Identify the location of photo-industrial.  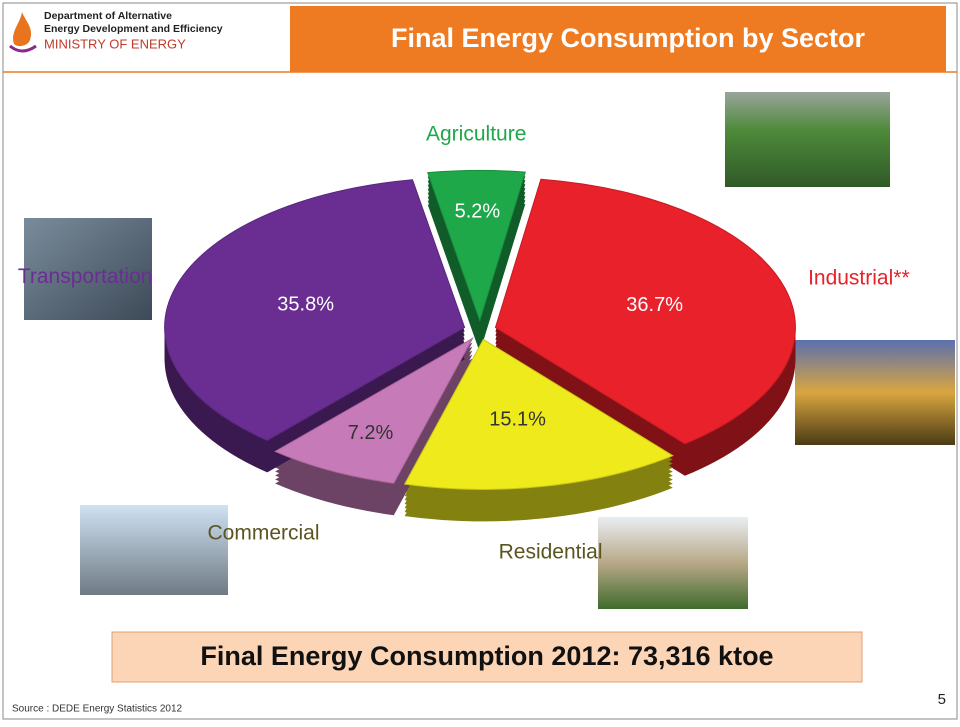
(875, 392).